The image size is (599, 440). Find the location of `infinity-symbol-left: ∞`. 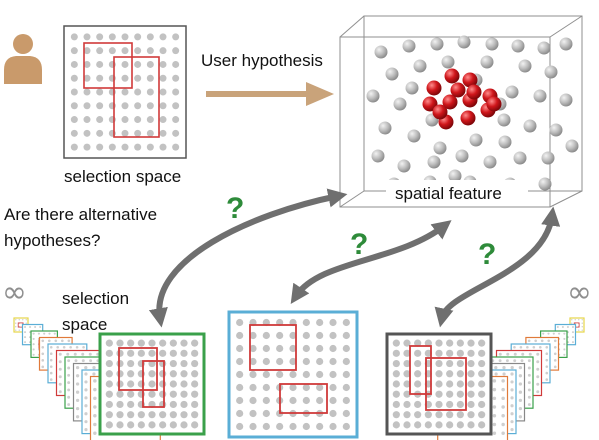

infinity-symbol-left: ∞ is located at coordinates (14, 292).